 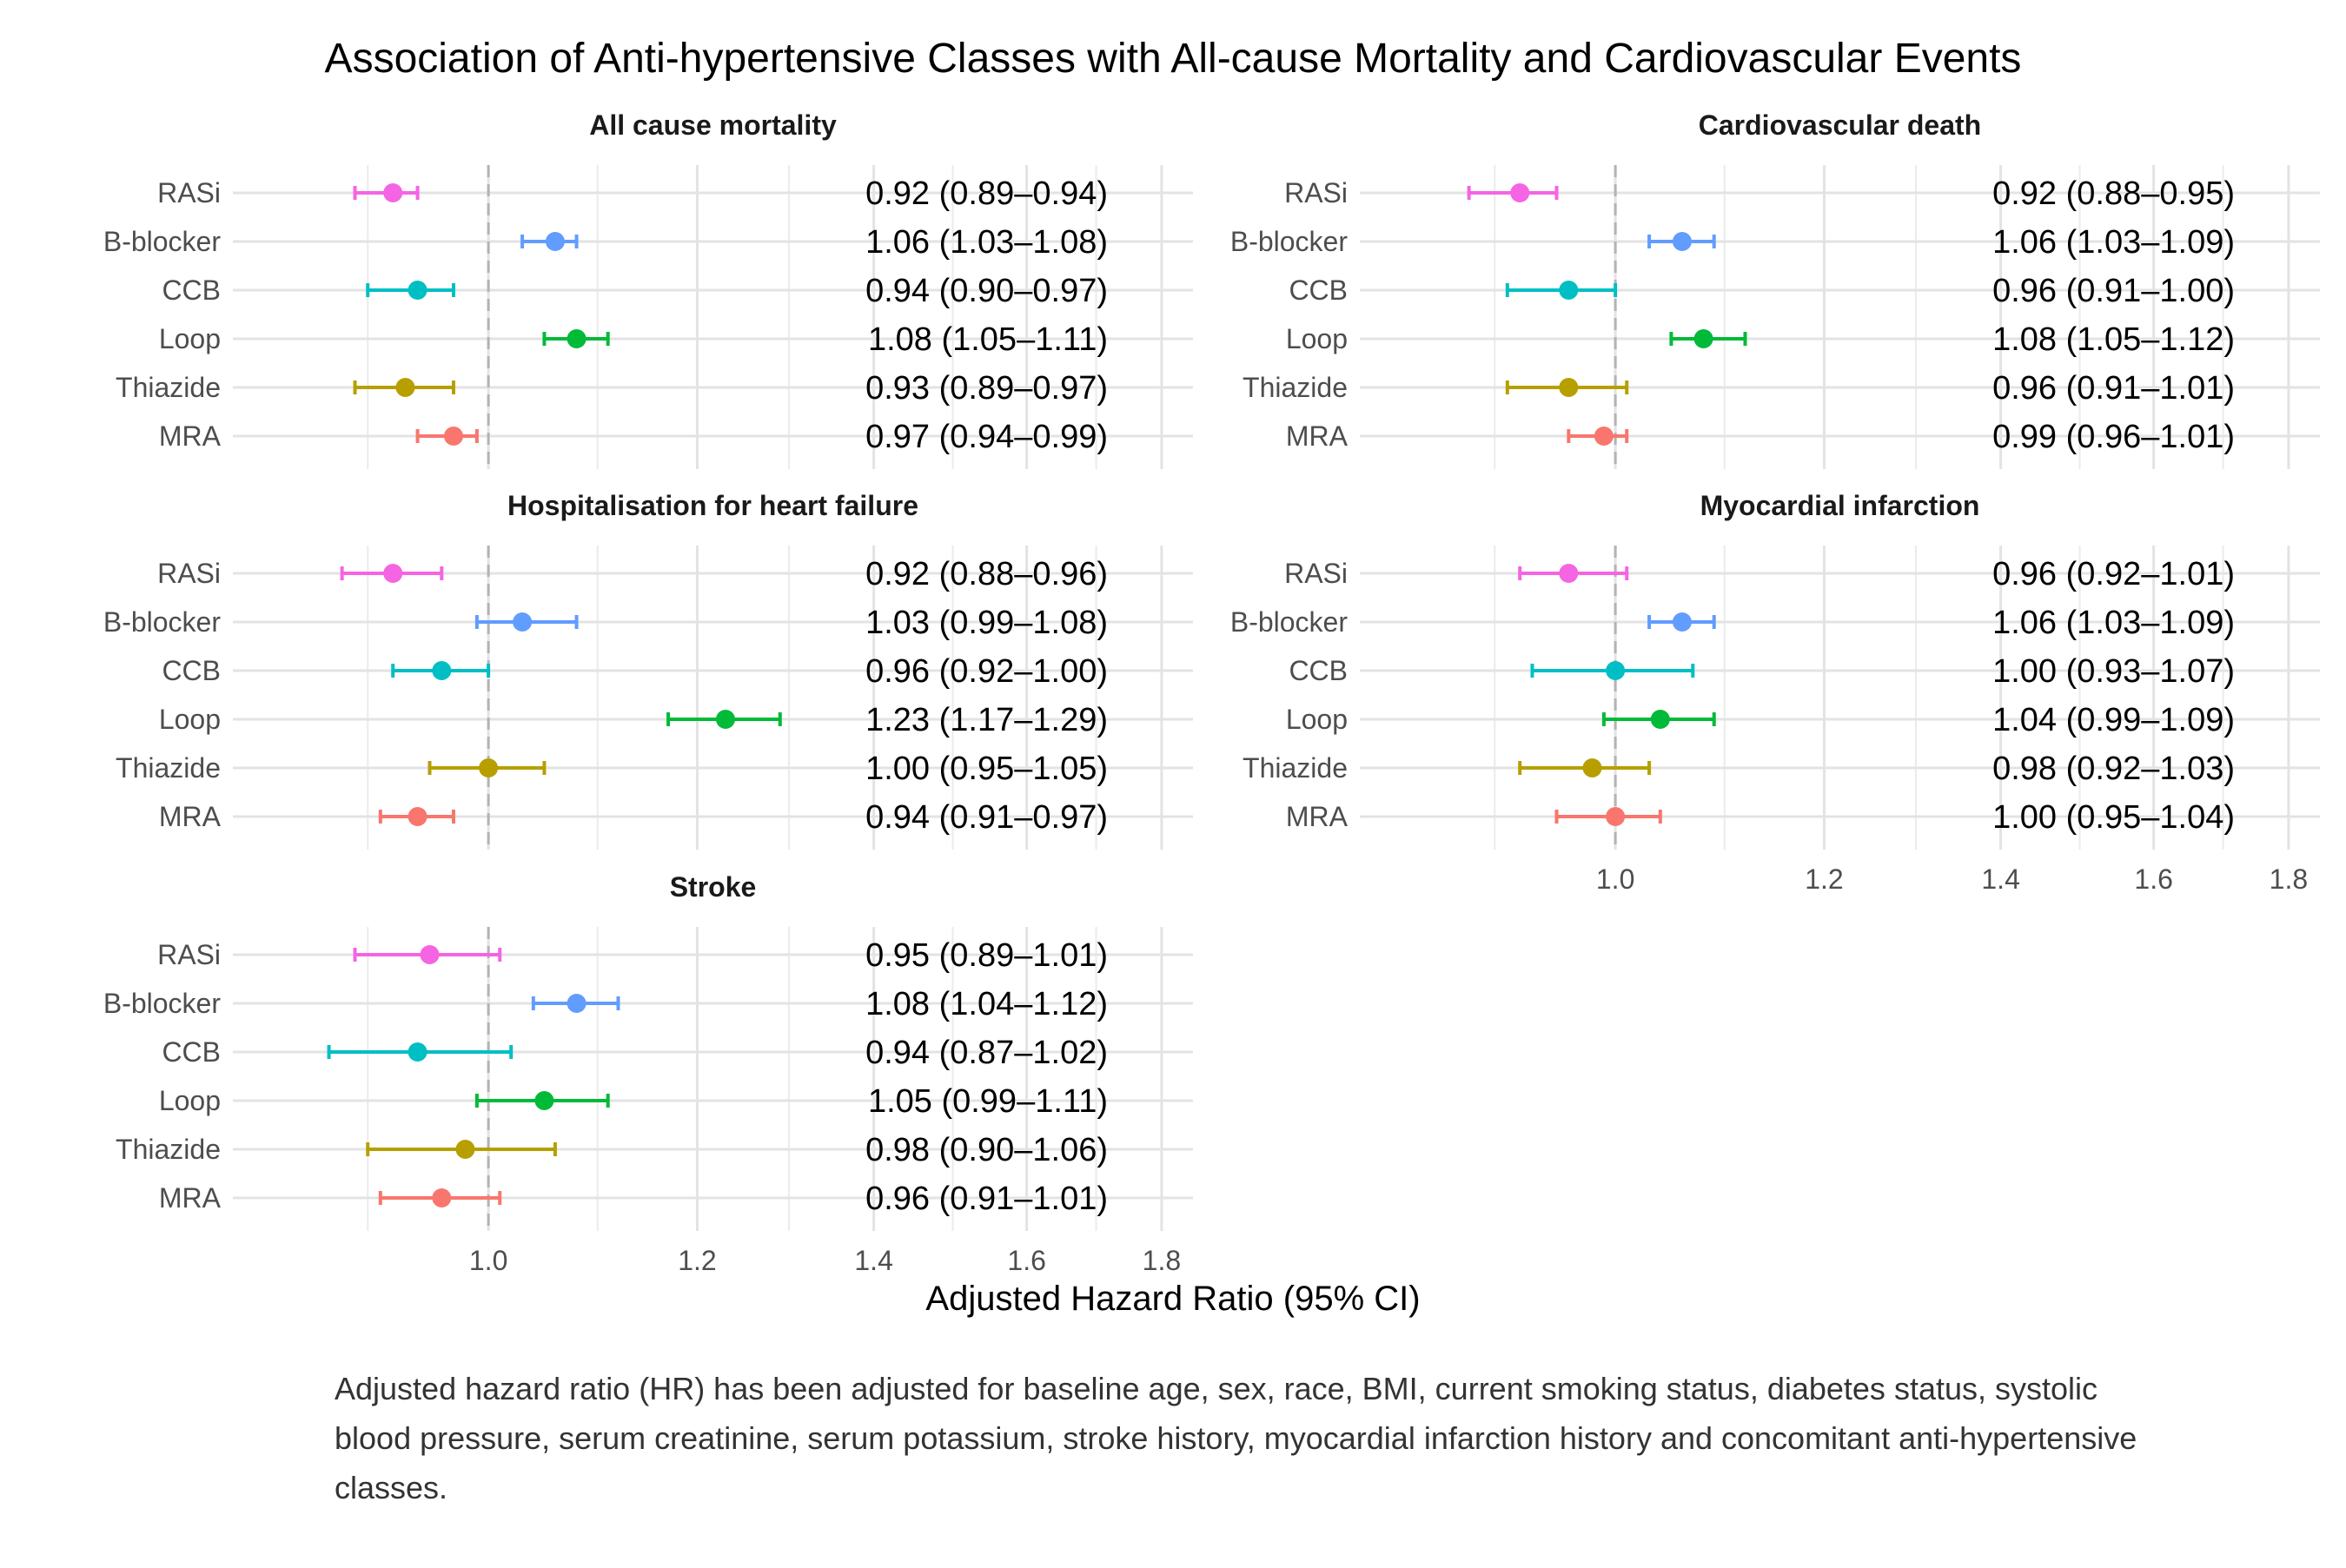 What do you see at coordinates (2114, 193) in the screenshot?
I see `ci-text: 0.92 (0.88–0.95)` at bounding box center [2114, 193].